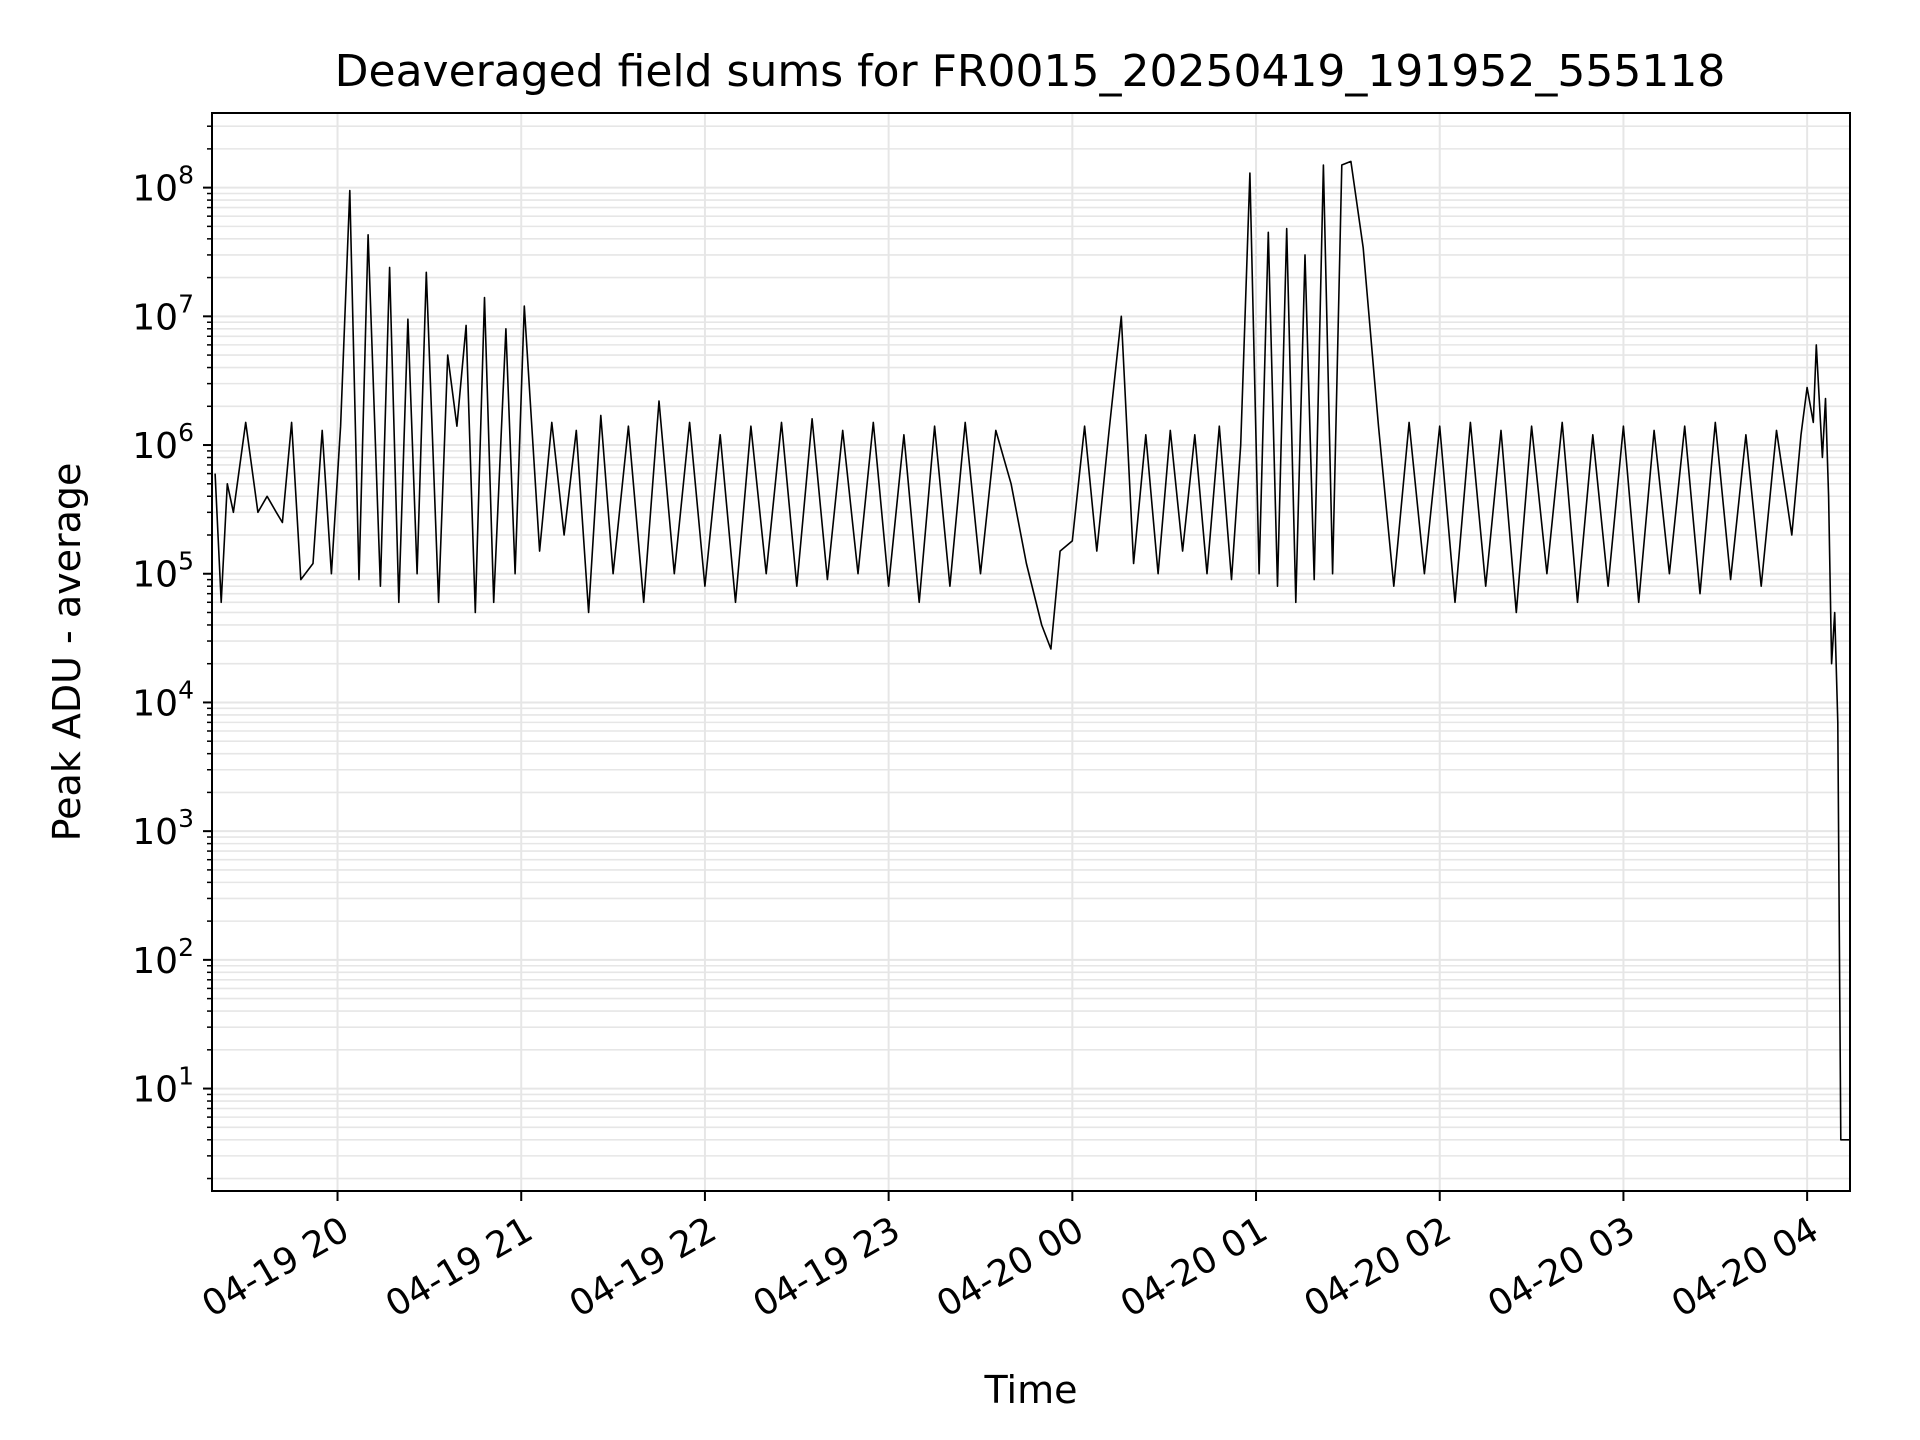 This screenshot has height=1440, width=1920. Describe the element at coordinates (186, 432) in the screenshot. I see `y-tick-exponent: 6` at that location.